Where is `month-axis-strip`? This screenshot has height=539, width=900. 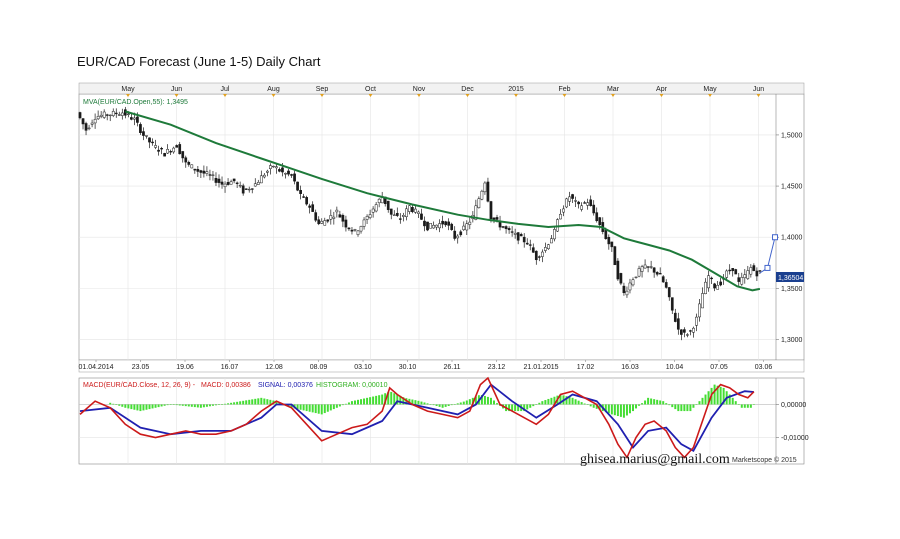
month-axis-strip is located at coordinates (441, 88).